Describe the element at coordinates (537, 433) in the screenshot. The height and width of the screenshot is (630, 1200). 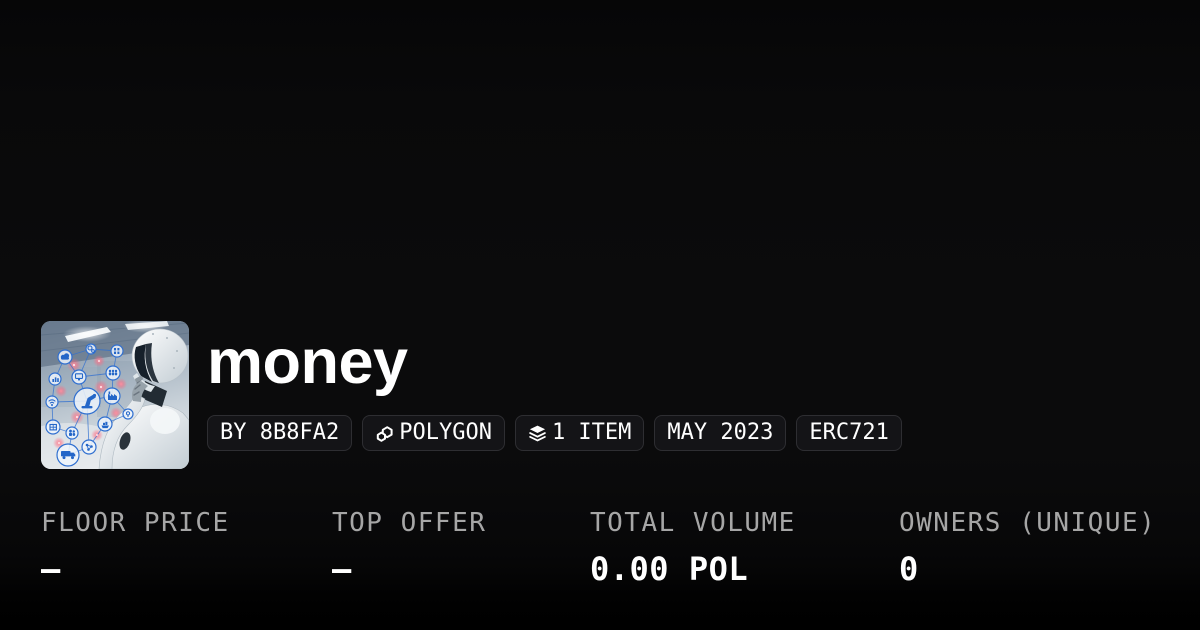
I see `layers-icon` at that location.